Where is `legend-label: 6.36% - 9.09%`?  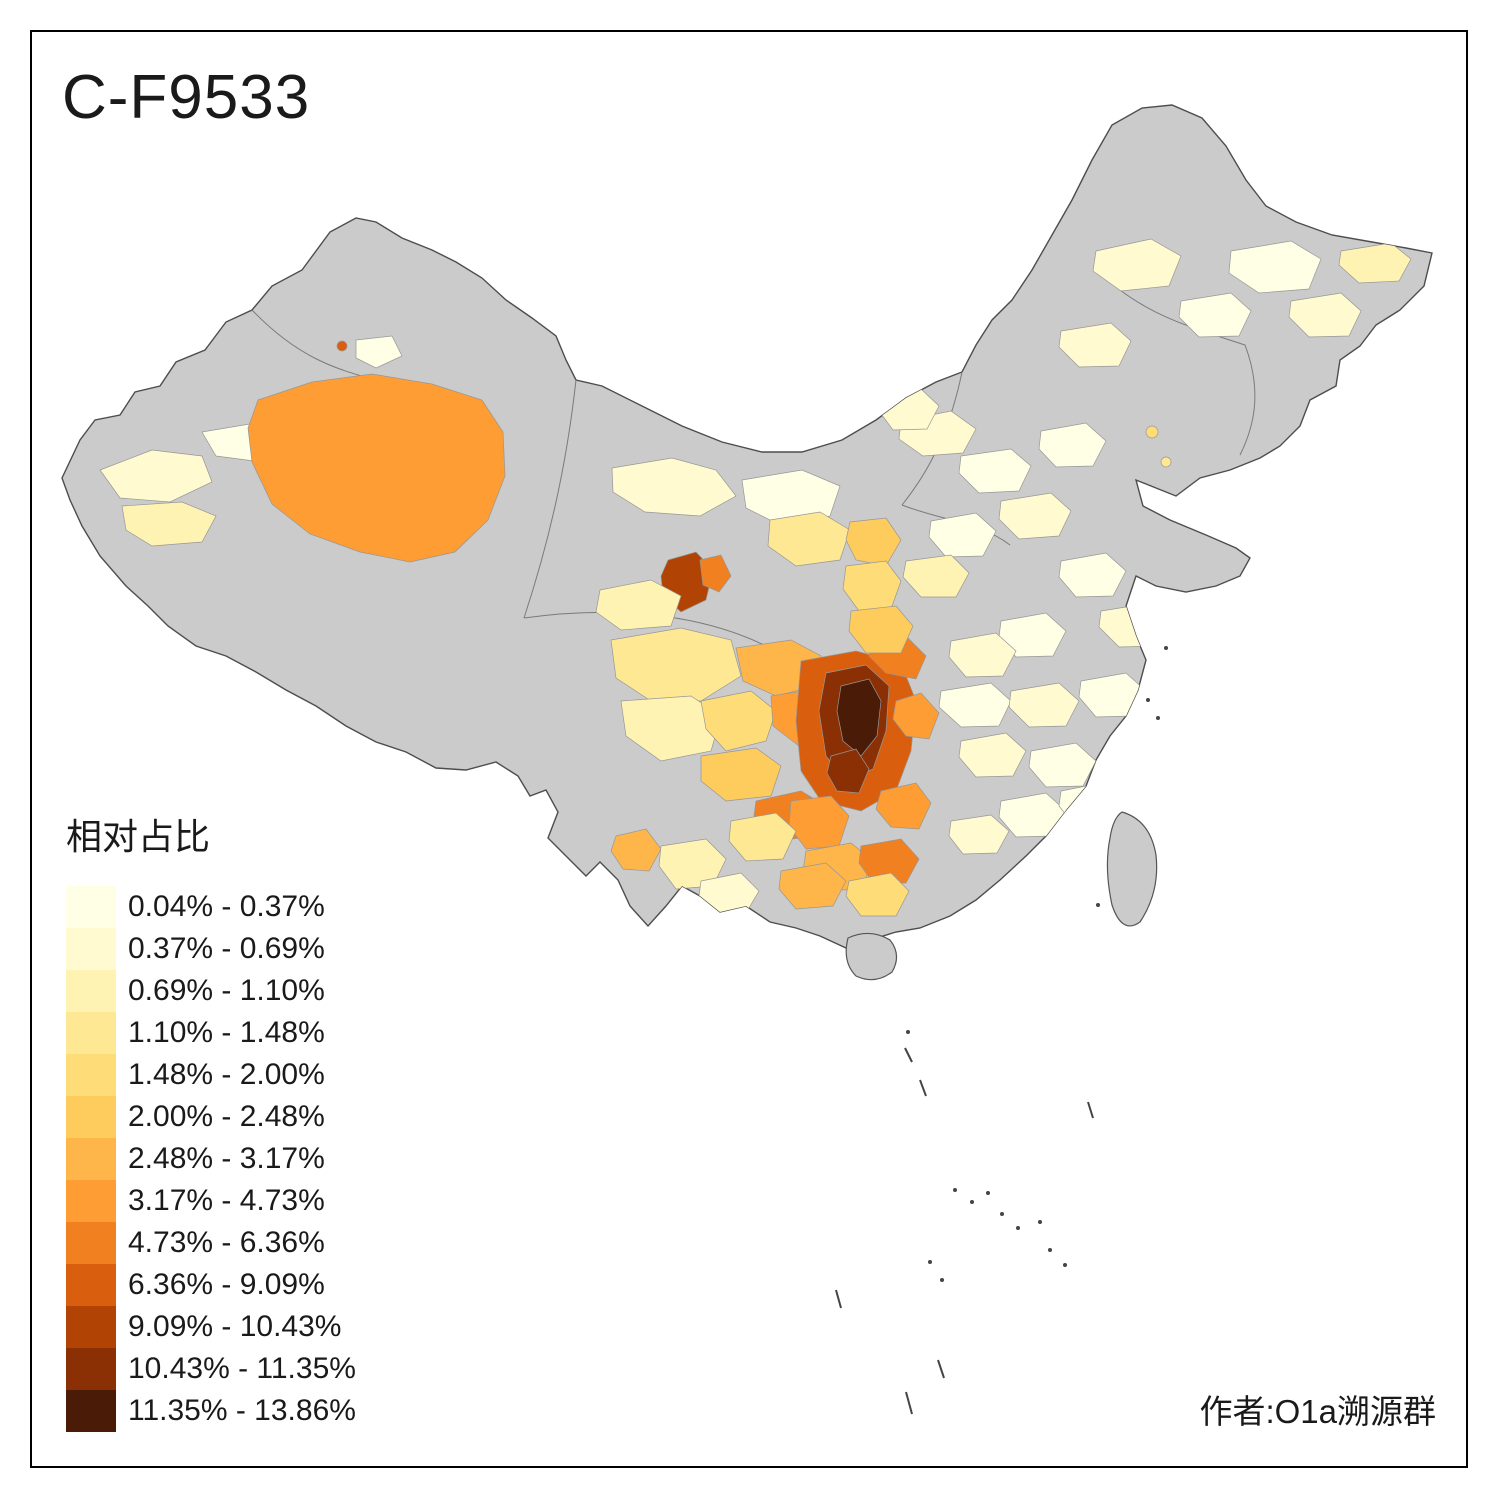
legend-label: 6.36% - 9.09% is located at coordinates (226, 1284).